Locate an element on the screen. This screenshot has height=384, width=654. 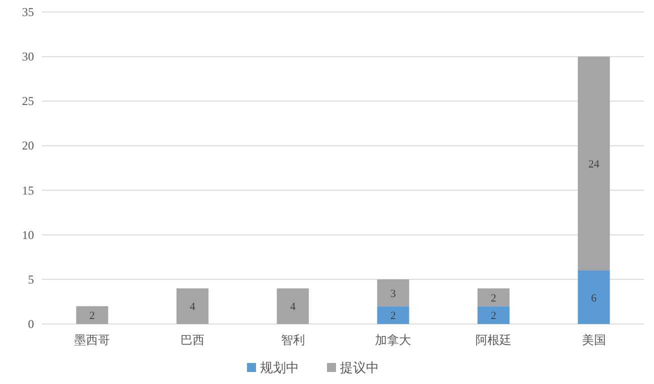
data-label: 3 is located at coordinates (393, 294).